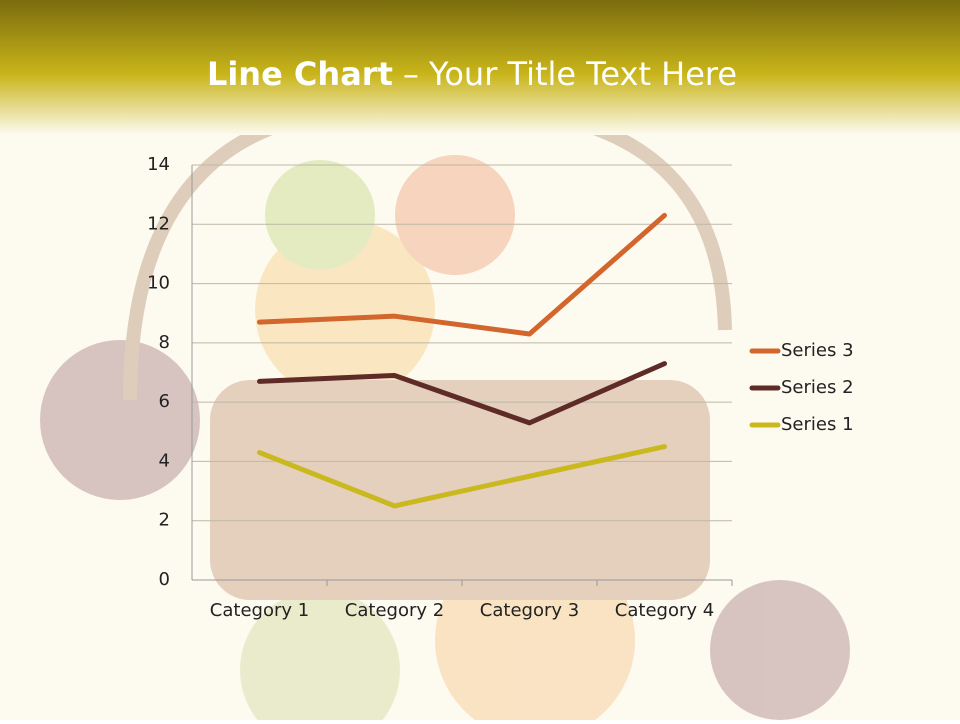 The height and width of the screenshot is (724, 960). Describe the element at coordinates (570, 74) in the screenshot. I see `title-rest: – Your Title Text Here` at that location.